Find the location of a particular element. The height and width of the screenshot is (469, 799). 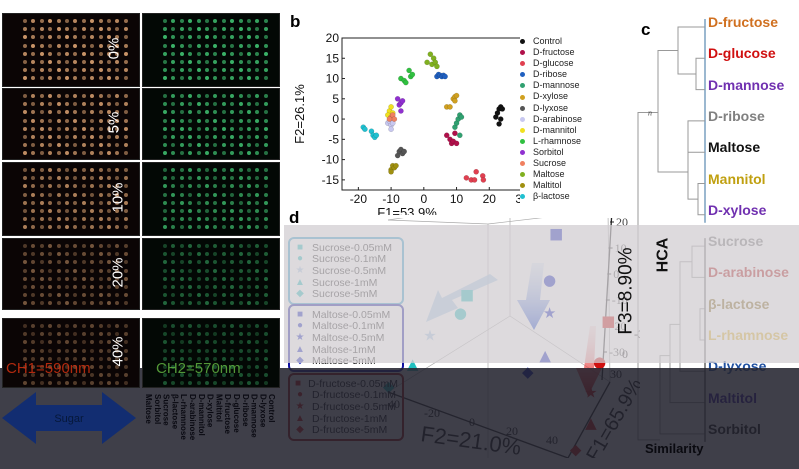

legend-item: Sorbitol is located at coordinates (551, 152).